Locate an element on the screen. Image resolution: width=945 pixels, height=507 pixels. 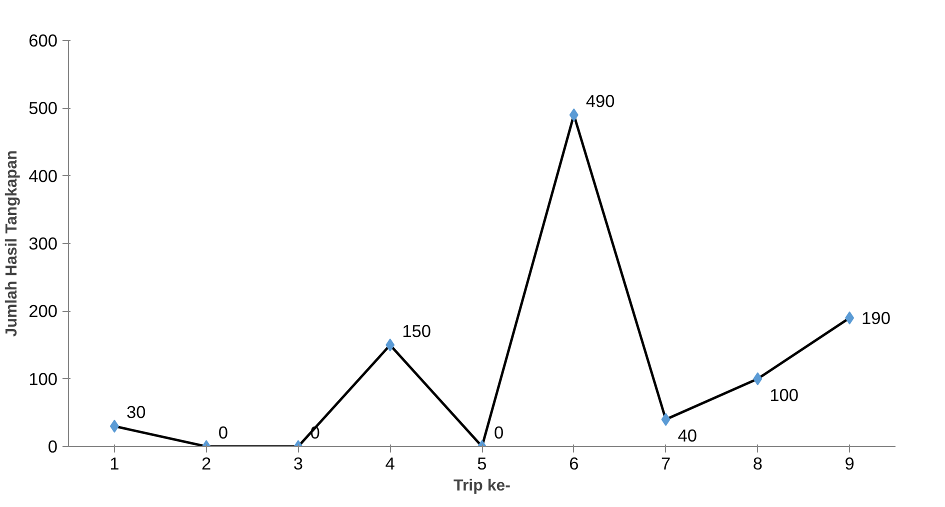
y-tick-label: 300 is located at coordinates (43, 244).